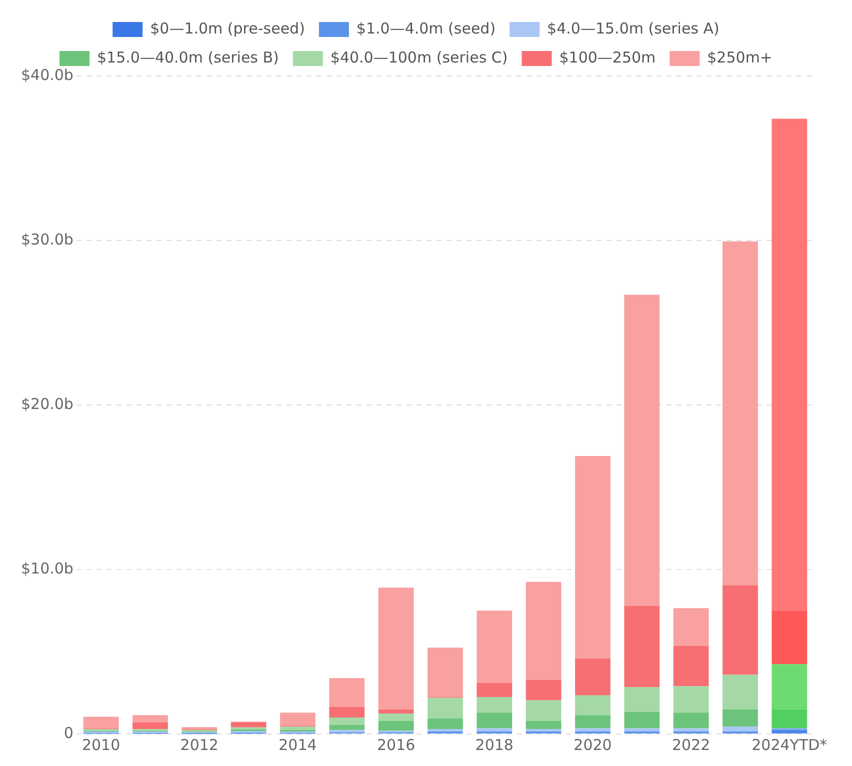  Describe the element at coordinates (47, 403) in the screenshot. I see `y-tick-label: $20.0b` at that location.